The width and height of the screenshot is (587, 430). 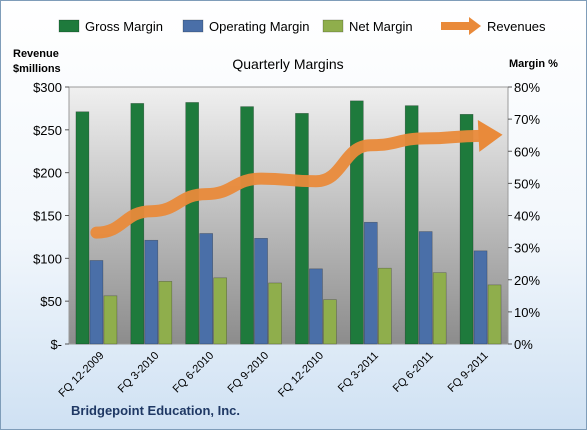 What do you see at coordinates (287, 64) in the screenshot?
I see `chart-title: Quarterly Margins` at bounding box center [287, 64].